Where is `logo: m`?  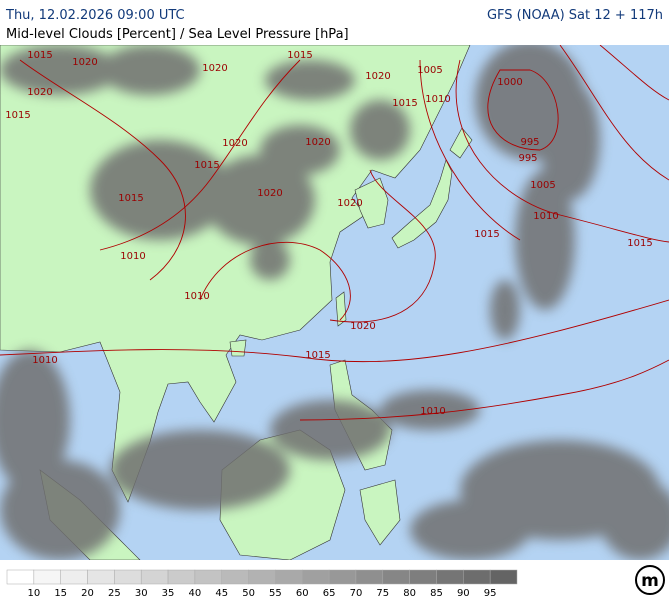
logo: m is located at coordinates (650, 580).